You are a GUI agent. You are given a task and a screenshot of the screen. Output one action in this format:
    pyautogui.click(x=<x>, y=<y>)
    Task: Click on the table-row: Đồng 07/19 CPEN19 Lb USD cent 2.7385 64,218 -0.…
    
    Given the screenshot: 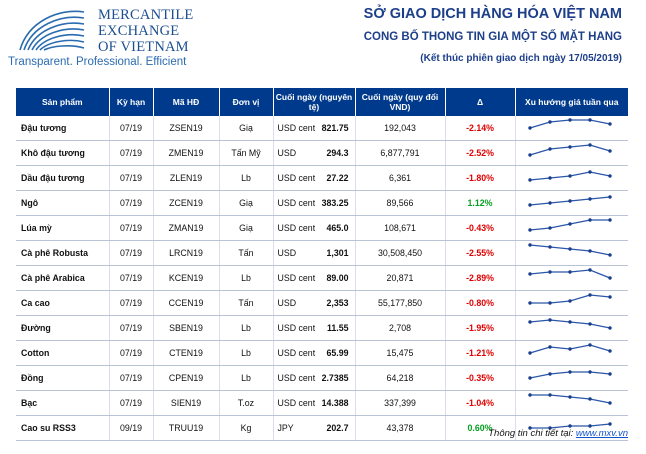 What is the action you would take?
    pyautogui.click(x=322, y=378)
    